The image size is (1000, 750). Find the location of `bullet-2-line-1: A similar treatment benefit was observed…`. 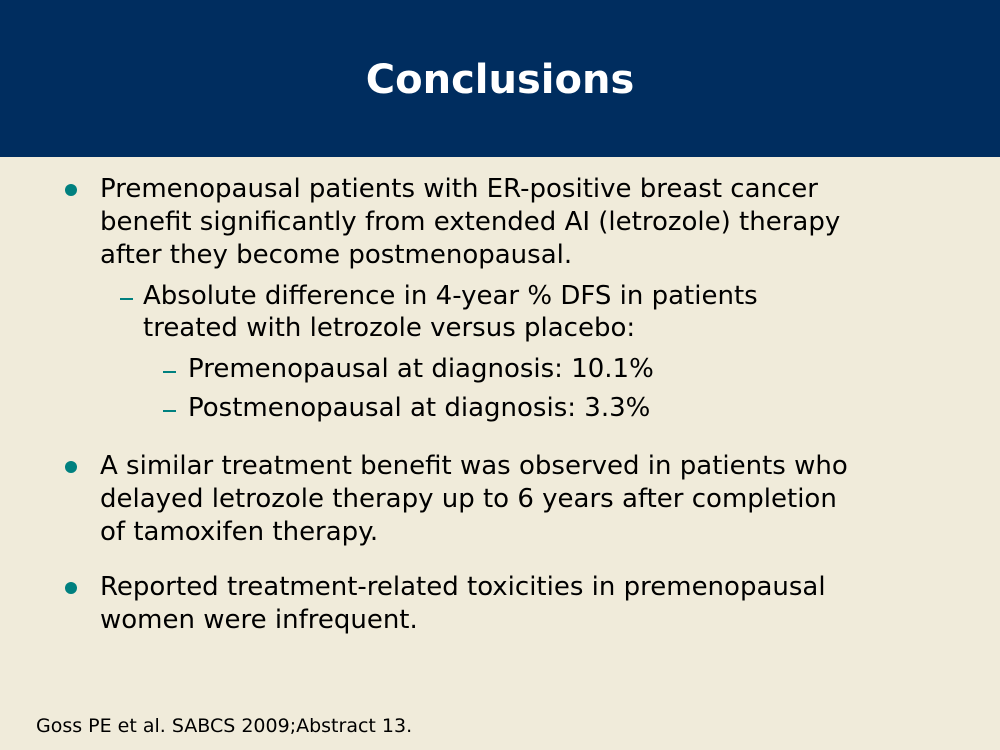

bullet-2-line-1: A similar treatment benefit was observed… is located at coordinates (474, 466).